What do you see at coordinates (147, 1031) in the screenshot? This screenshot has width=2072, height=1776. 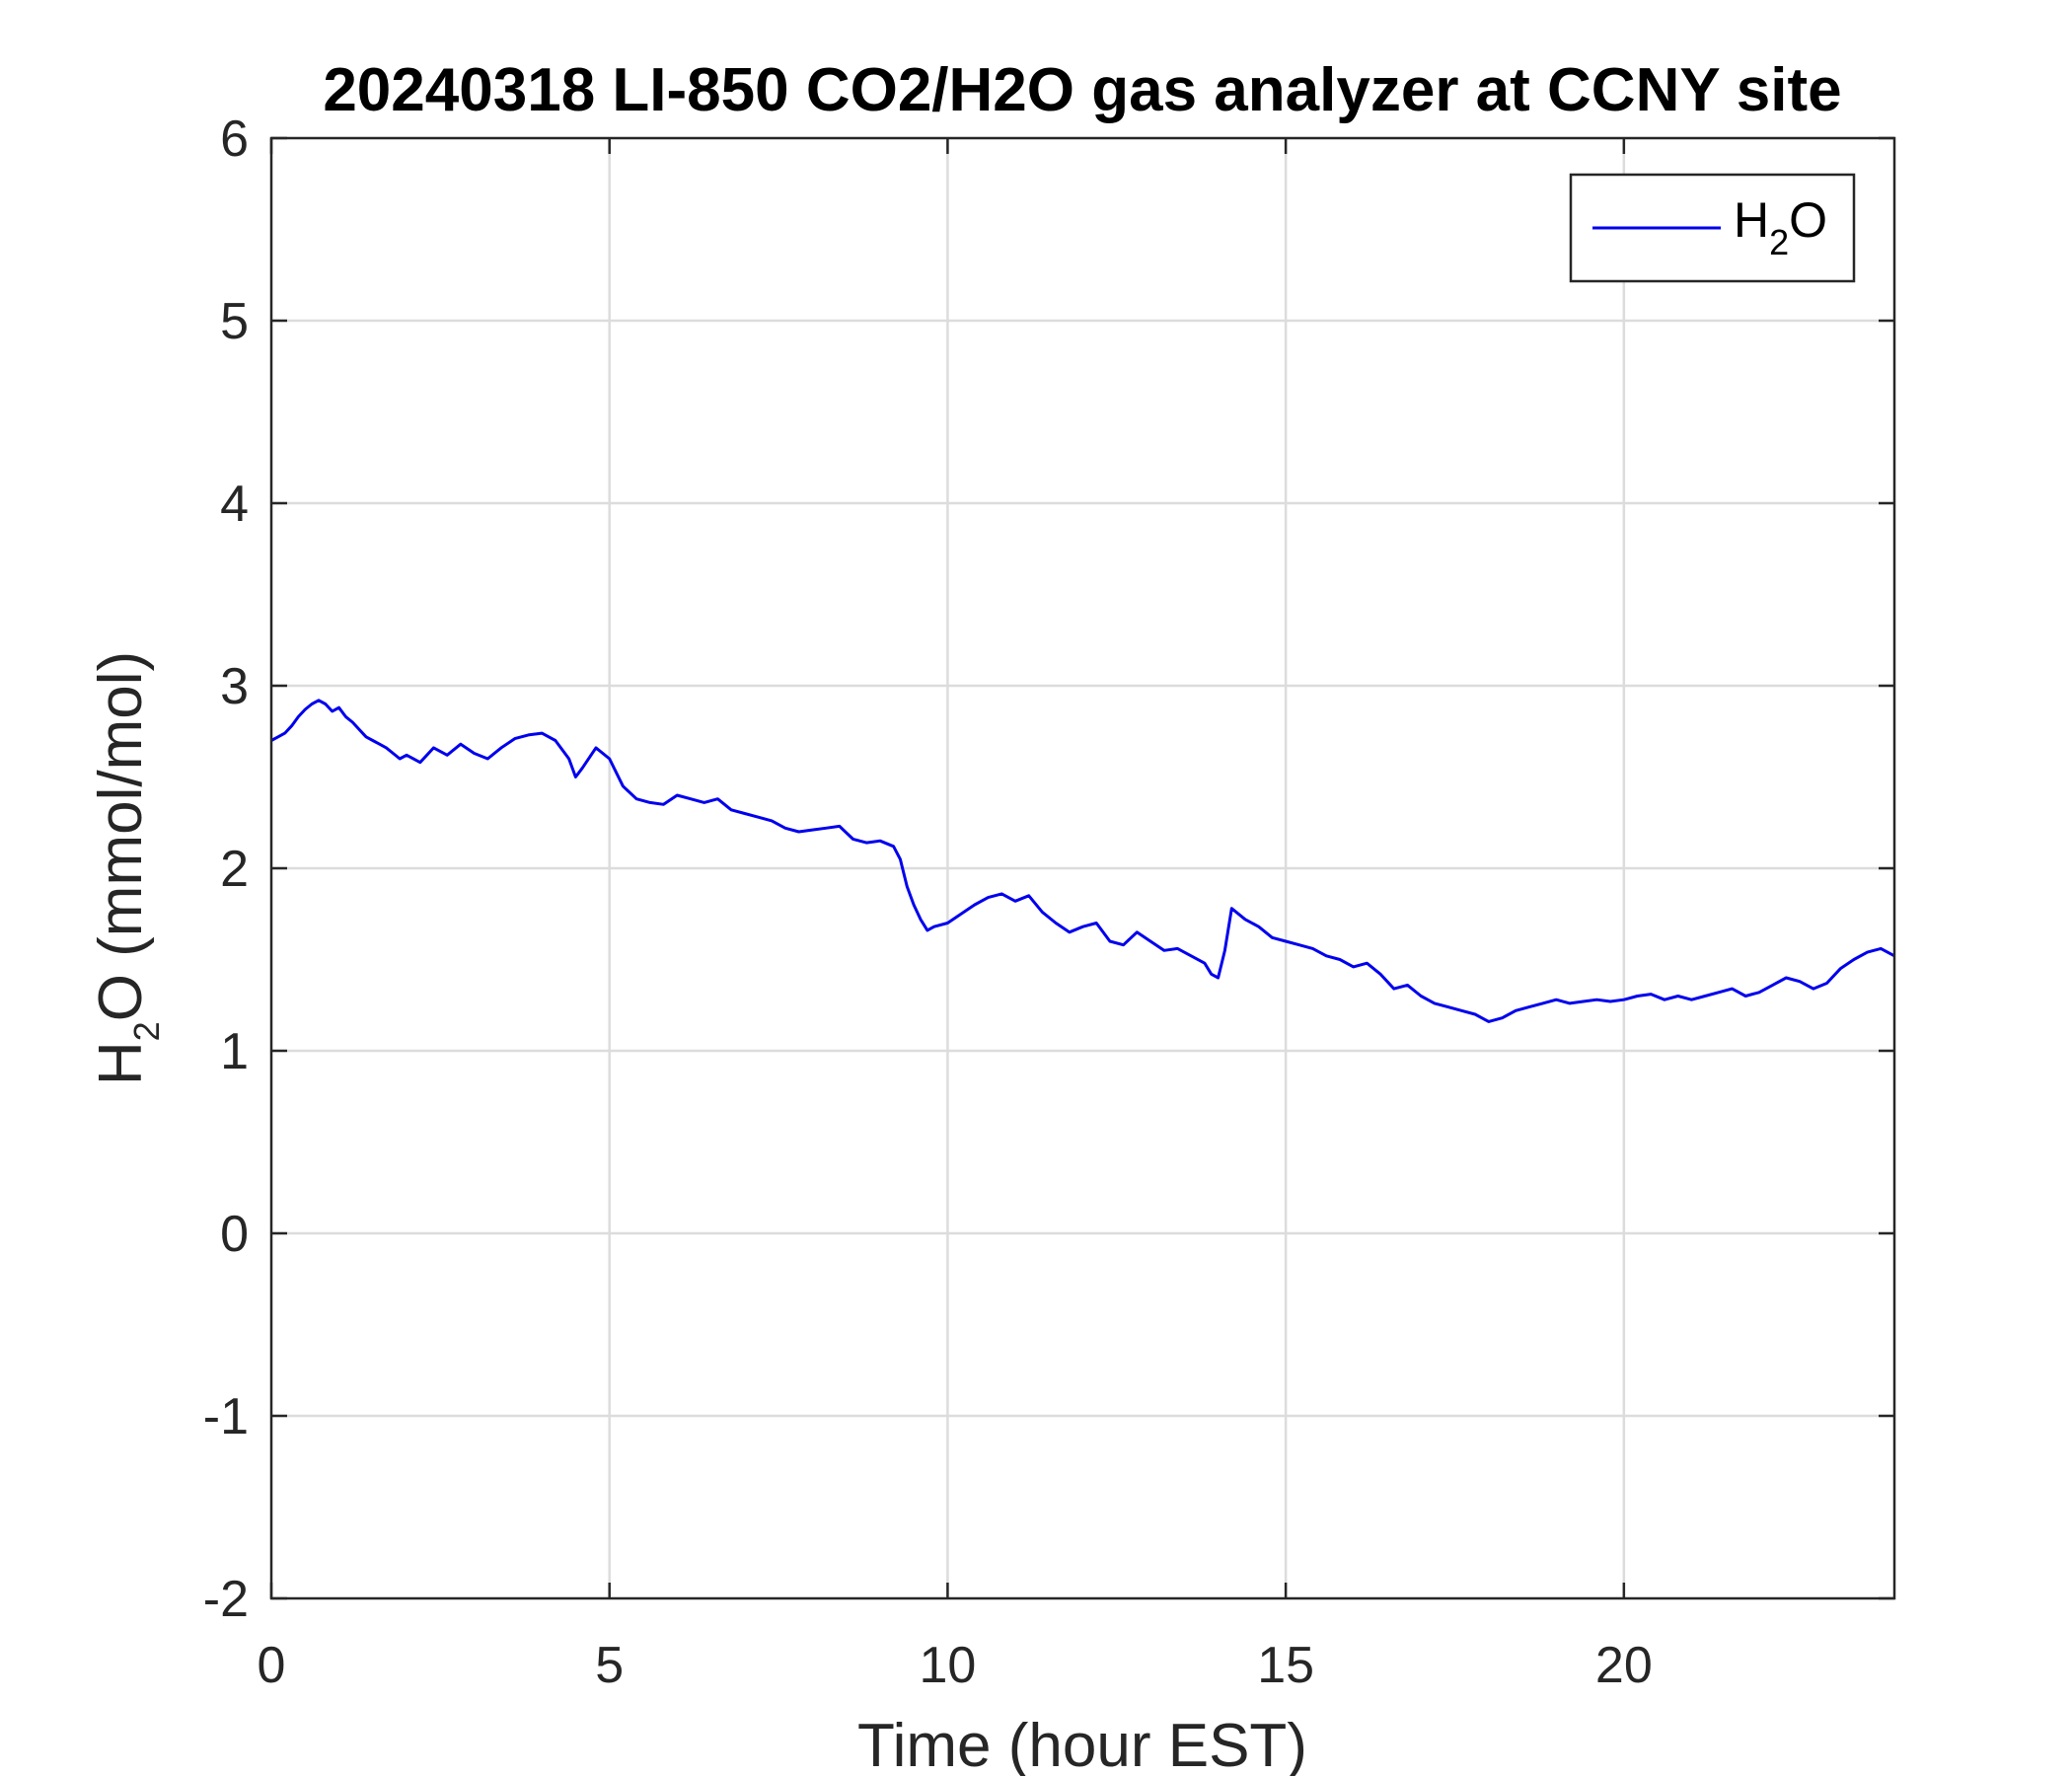 I see `y-axis-label-subscript: 2` at bounding box center [147, 1031].